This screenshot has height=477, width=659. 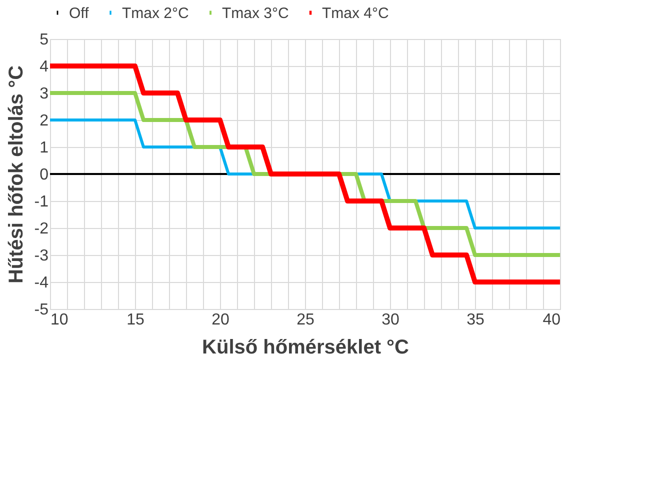 What do you see at coordinates (59, 320) in the screenshot?
I see `x-tick-label: 10` at bounding box center [59, 320].